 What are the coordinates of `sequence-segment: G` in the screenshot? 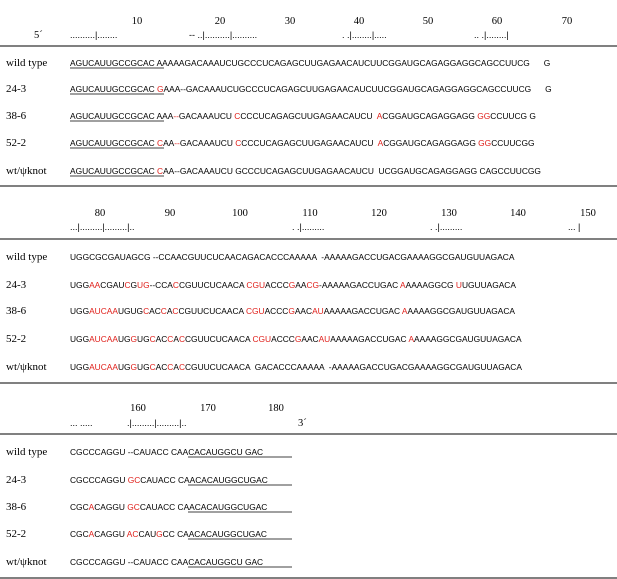 It's located at (134, 285).